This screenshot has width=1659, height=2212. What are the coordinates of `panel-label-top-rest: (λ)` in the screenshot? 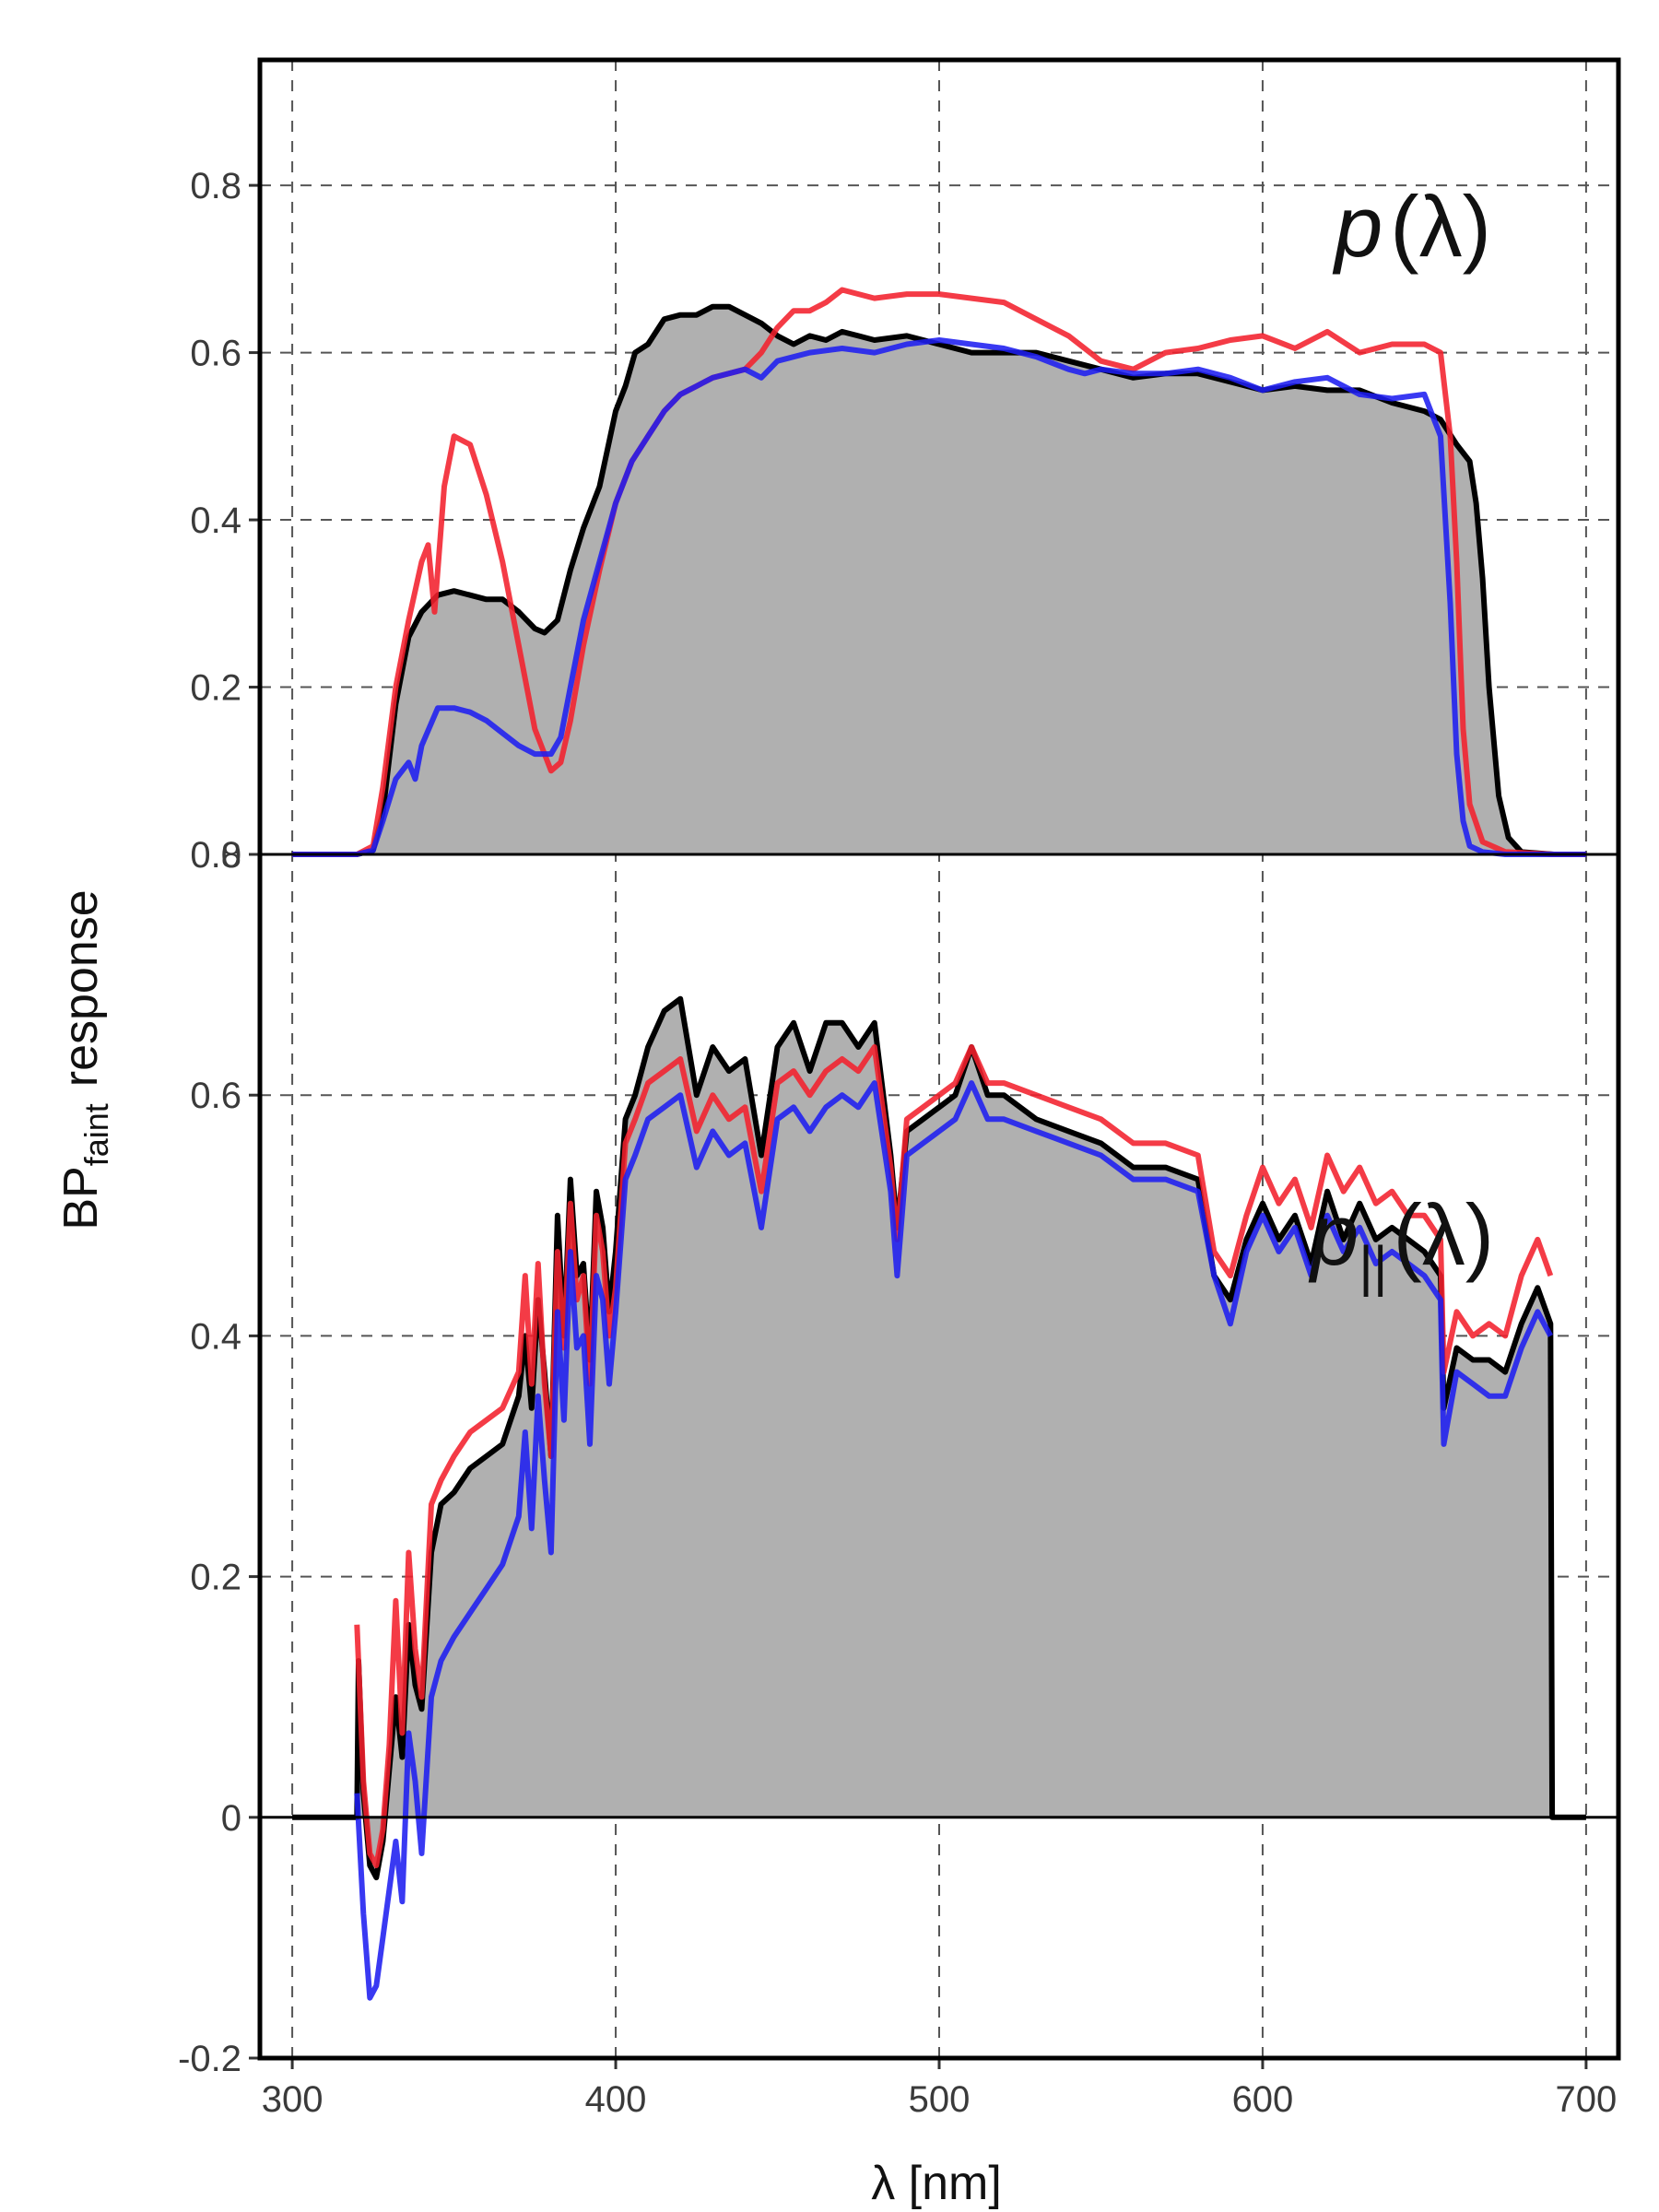 It's located at (1440, 226).